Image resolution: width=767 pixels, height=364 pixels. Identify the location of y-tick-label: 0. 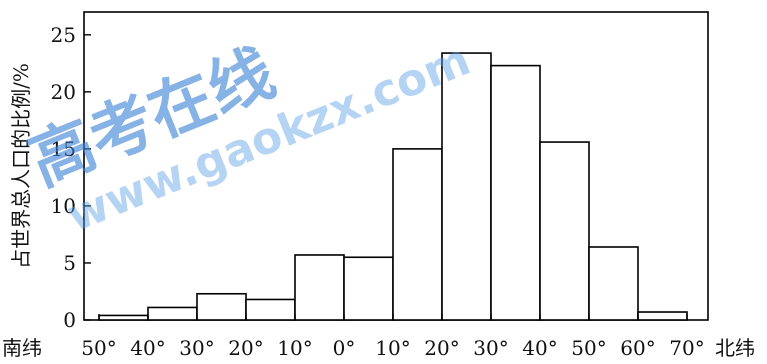
(69, 320).